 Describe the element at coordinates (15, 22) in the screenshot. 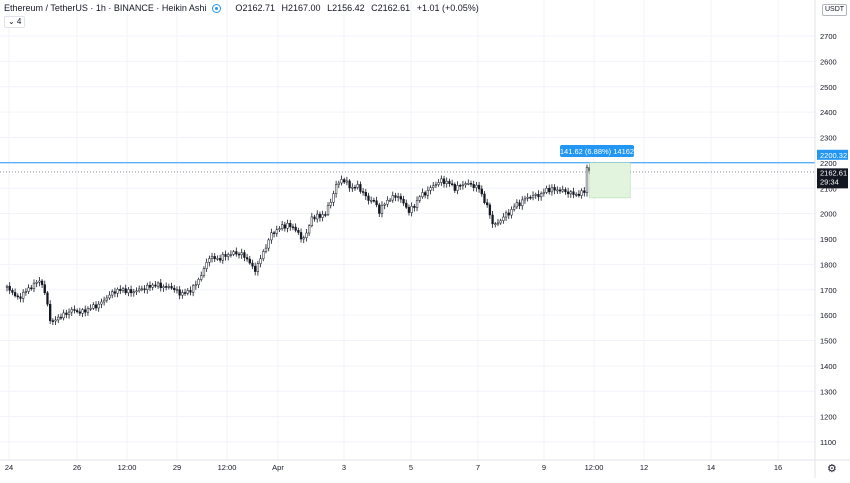

I see `studies-toggle: ⌄ 4` at that location.